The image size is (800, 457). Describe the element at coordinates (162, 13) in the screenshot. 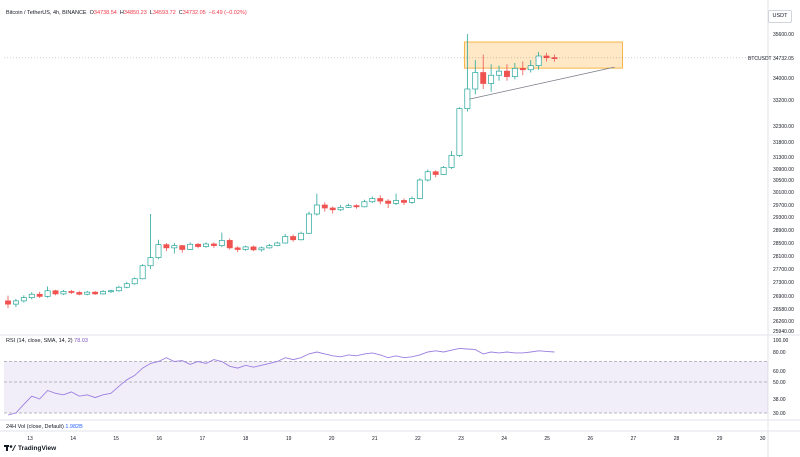

I see `ohlc-low: L34593.72` at that location.